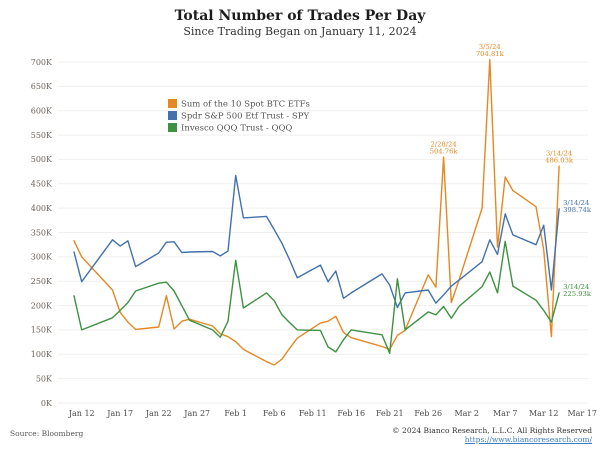  What do you see at coordinates (172, 103) in the screenshot?
I see `legend-swatch-btc` at bounding box center [172, 103].